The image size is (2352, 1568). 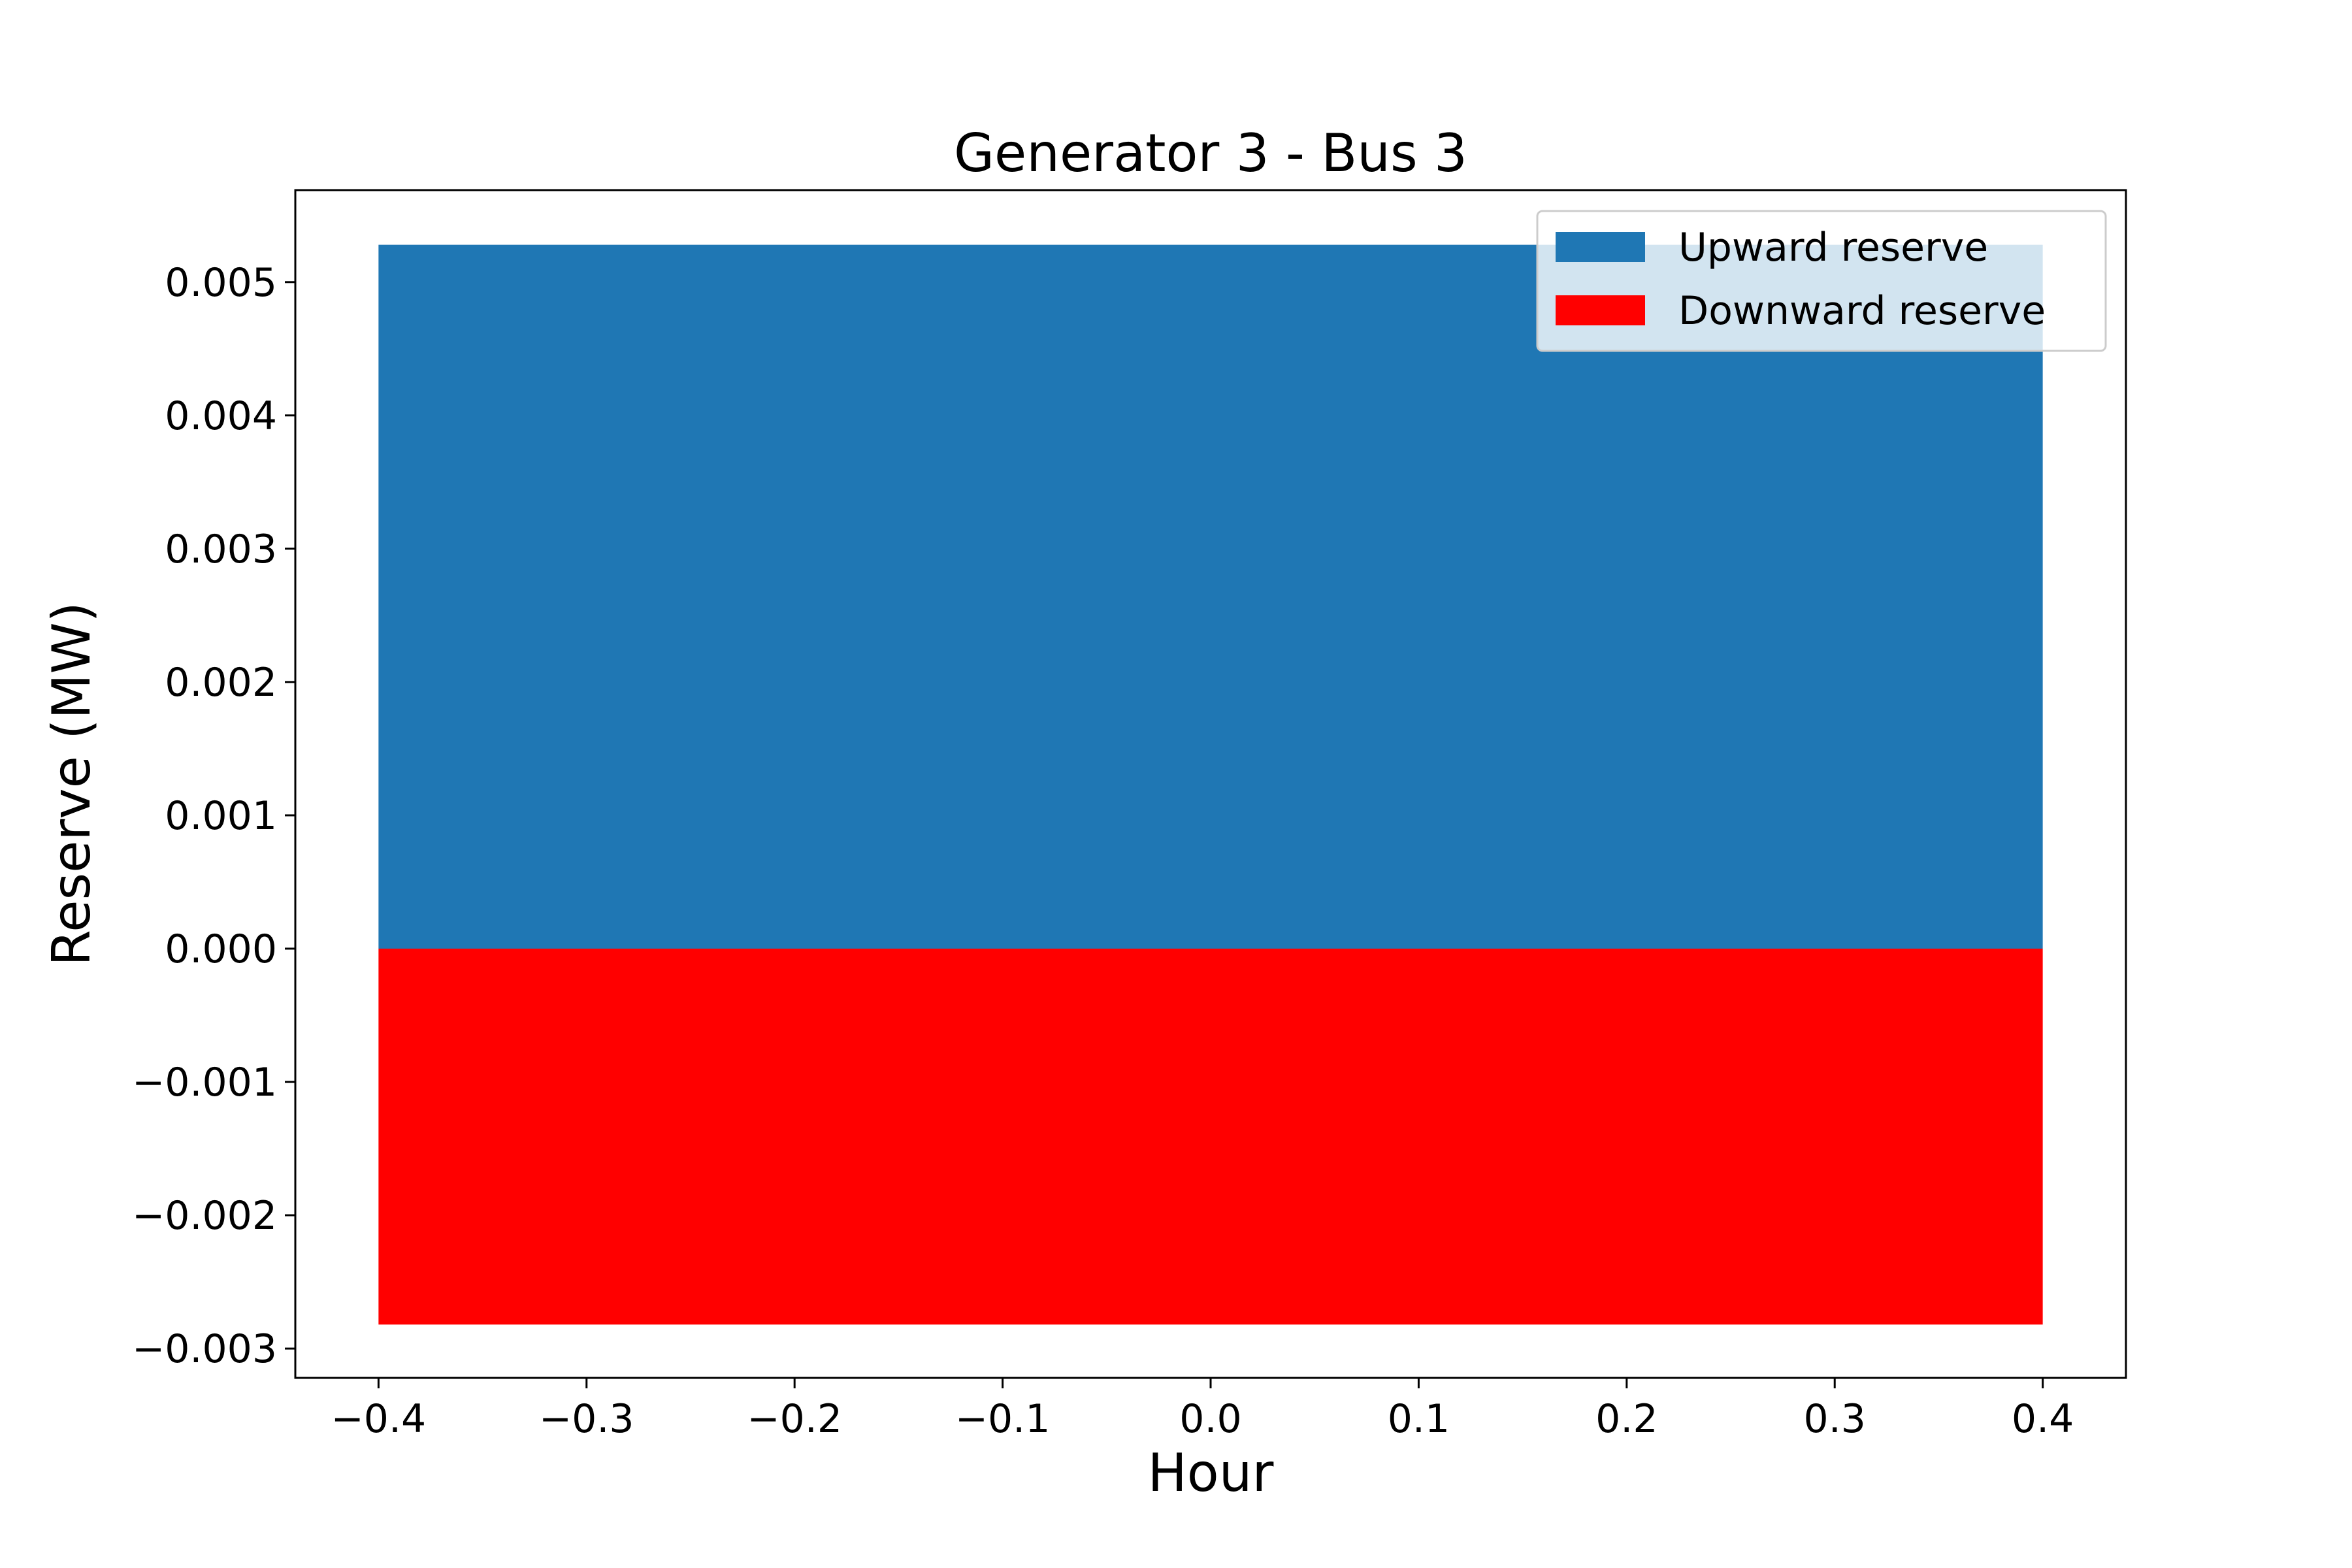 What do you see at coordinates (1419, 1419) in the screenshot?
I see `x-tick-label: 0.1` at bounding box center [1419, 1419].